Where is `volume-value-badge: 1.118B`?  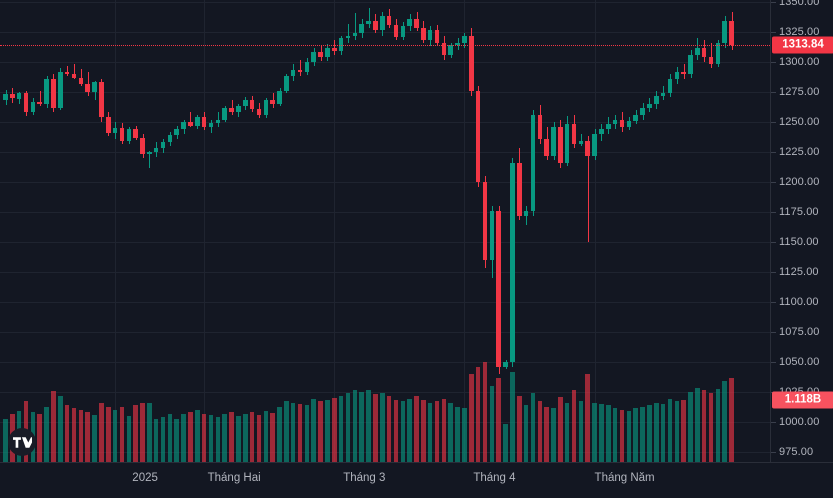
volume-value-badge: 1.118B is located at coordinates (802, 400).